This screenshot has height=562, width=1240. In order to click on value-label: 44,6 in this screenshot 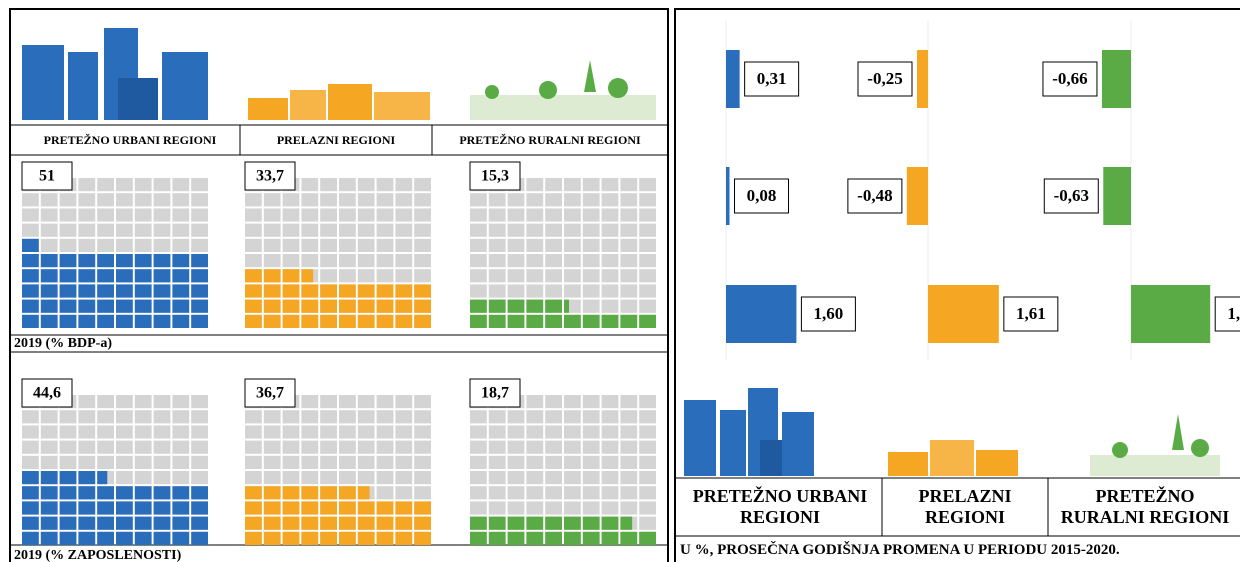, I will do `click(47, 393)`.